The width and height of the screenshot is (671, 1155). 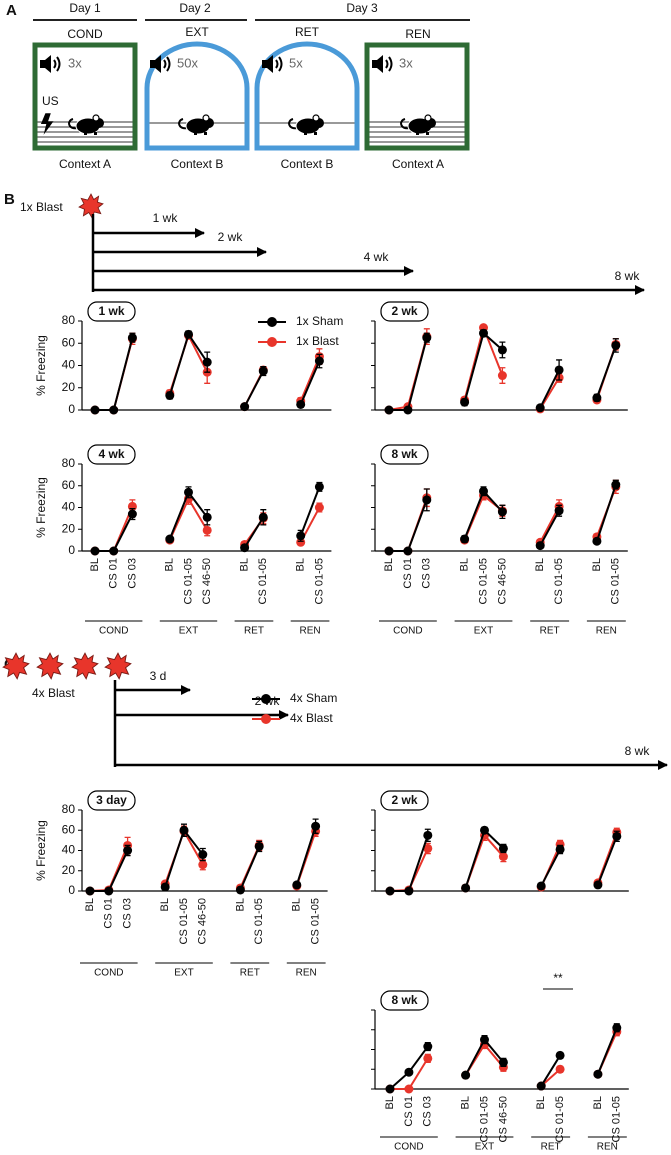 What do you see at coordinates (187, 62) in the screenshot?
I see `cs-count: 50x` at bounding box center [187, 62].